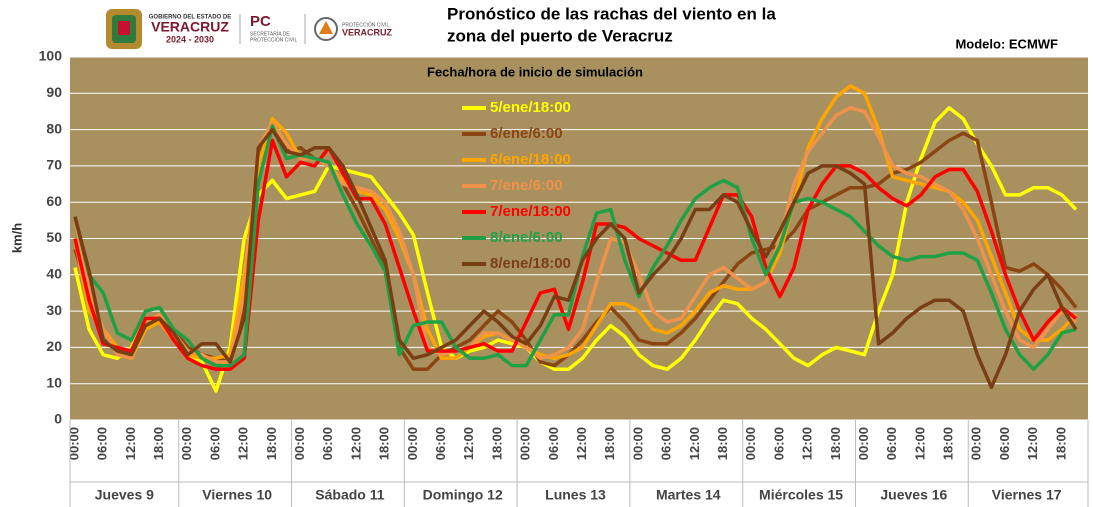 Image resolution: width=1093 pixels, height=507 pixels. What do you see at coordinates (526, 237) in the screenshot?
I see `legend-label: 8/ene/6:00` at bounding box center [526, 237].